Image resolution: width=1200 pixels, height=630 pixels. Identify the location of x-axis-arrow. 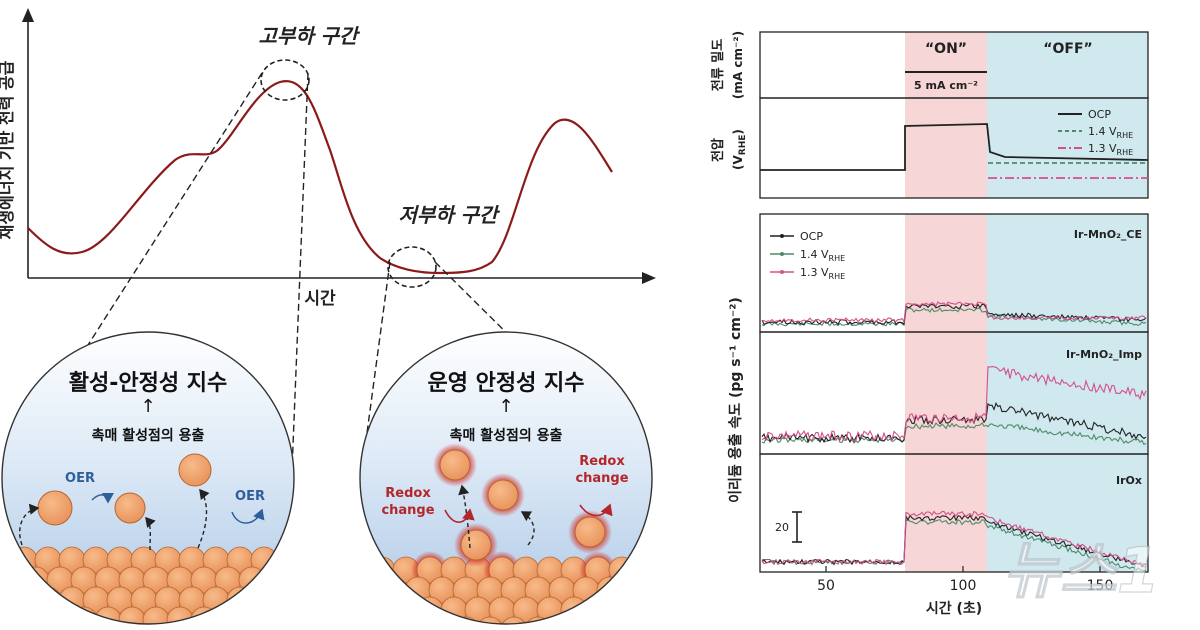
(649, 278).